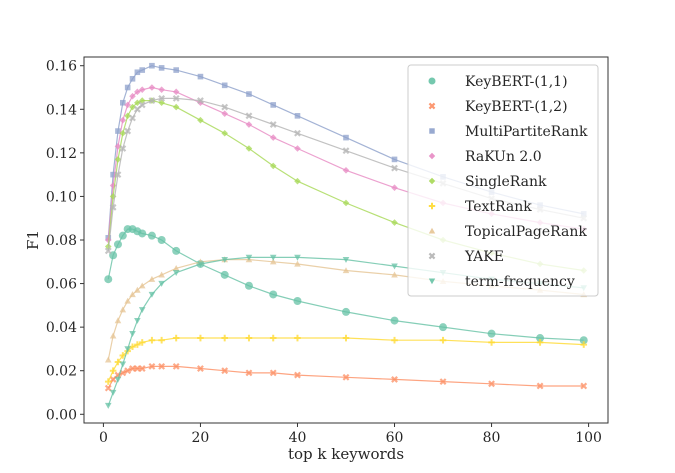 This screenshot has width=675, height=473. Describe the element at coordinates (61, 110) in the screenshot. I see `y-tick-label: 0.14` at that location.